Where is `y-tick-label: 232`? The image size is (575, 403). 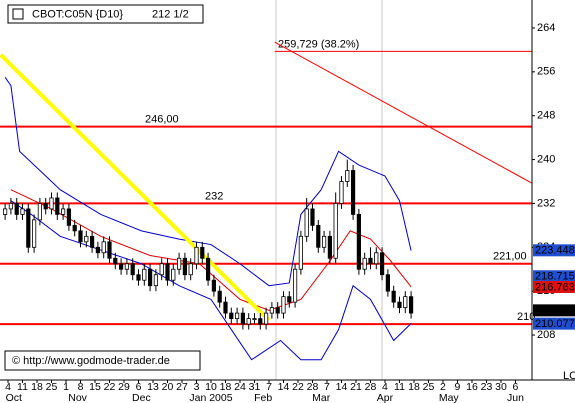 y-tick-label: 232 is located at coordinates (546, 203).